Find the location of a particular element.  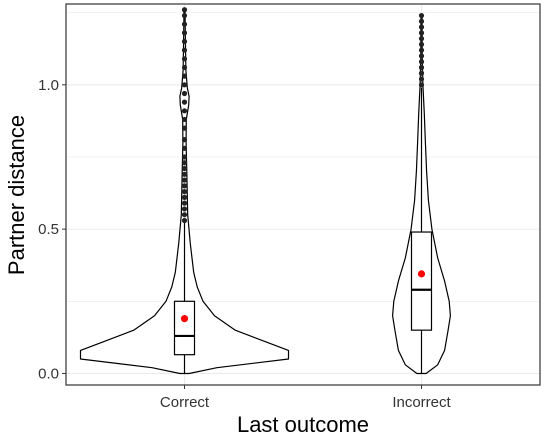

y-axis-ticks: 0.0 0.5 1.0 is located at coordinates (52, 229).